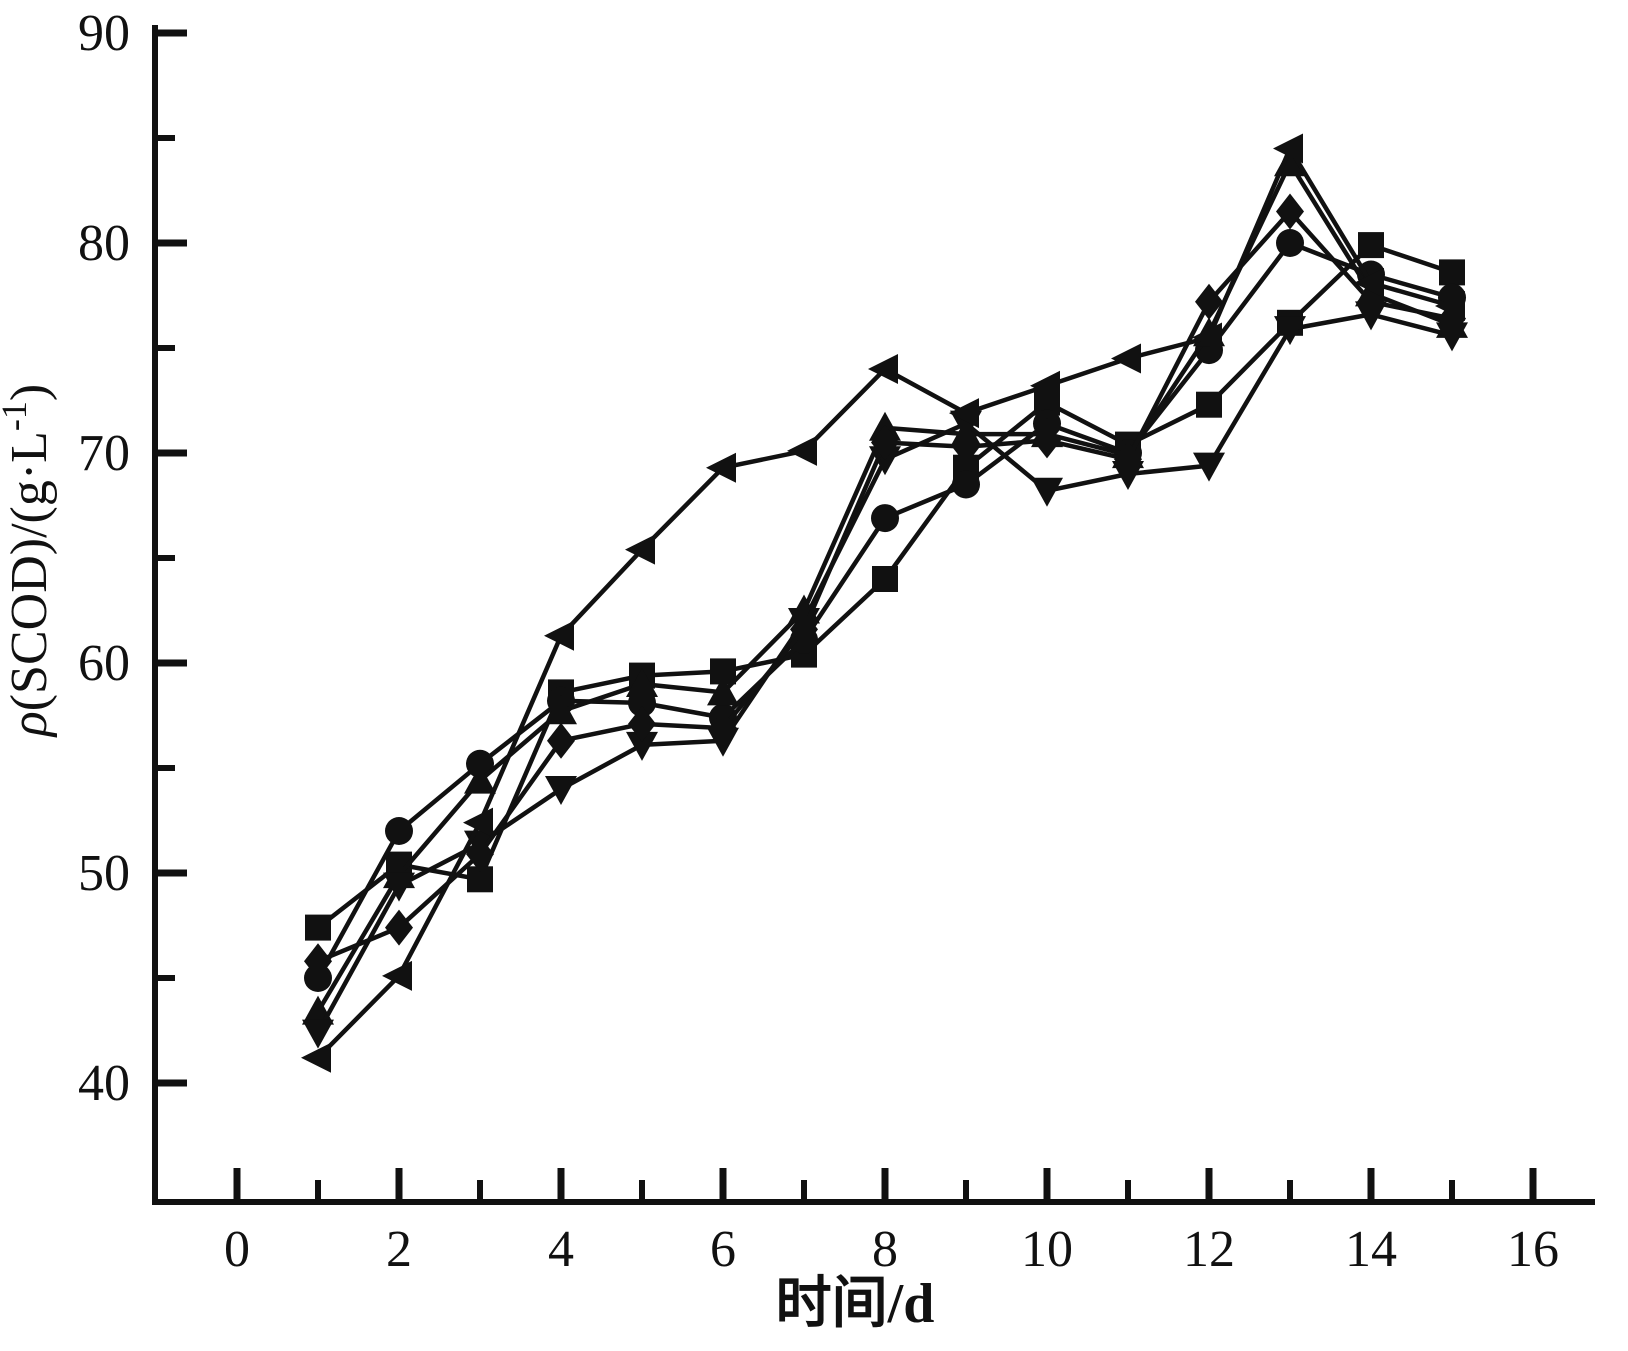  What do you see at coordinates (104, 1083) in the screenshot?
I see `y-tick-label: 40` at bounding box center [104, 1083].